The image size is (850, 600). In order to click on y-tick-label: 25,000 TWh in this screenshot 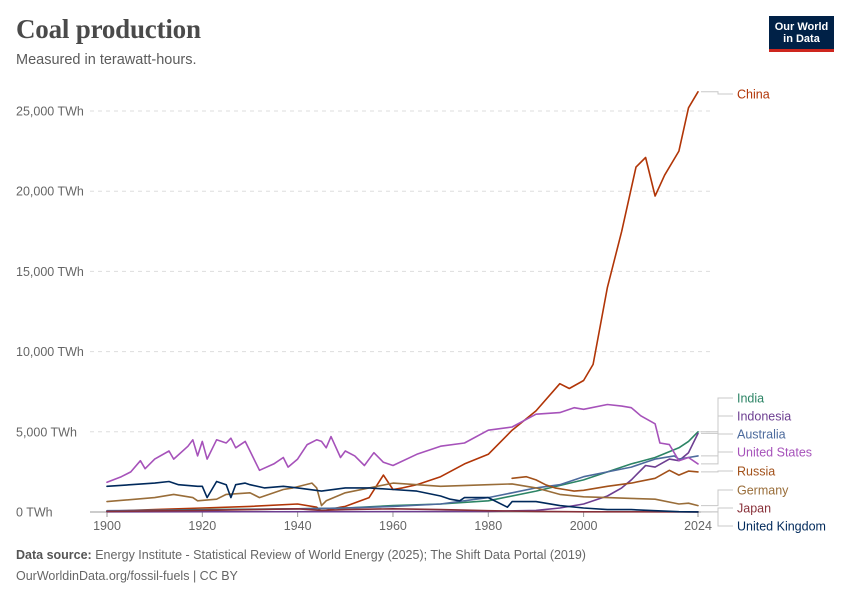, I will do `click(50, 112)`.